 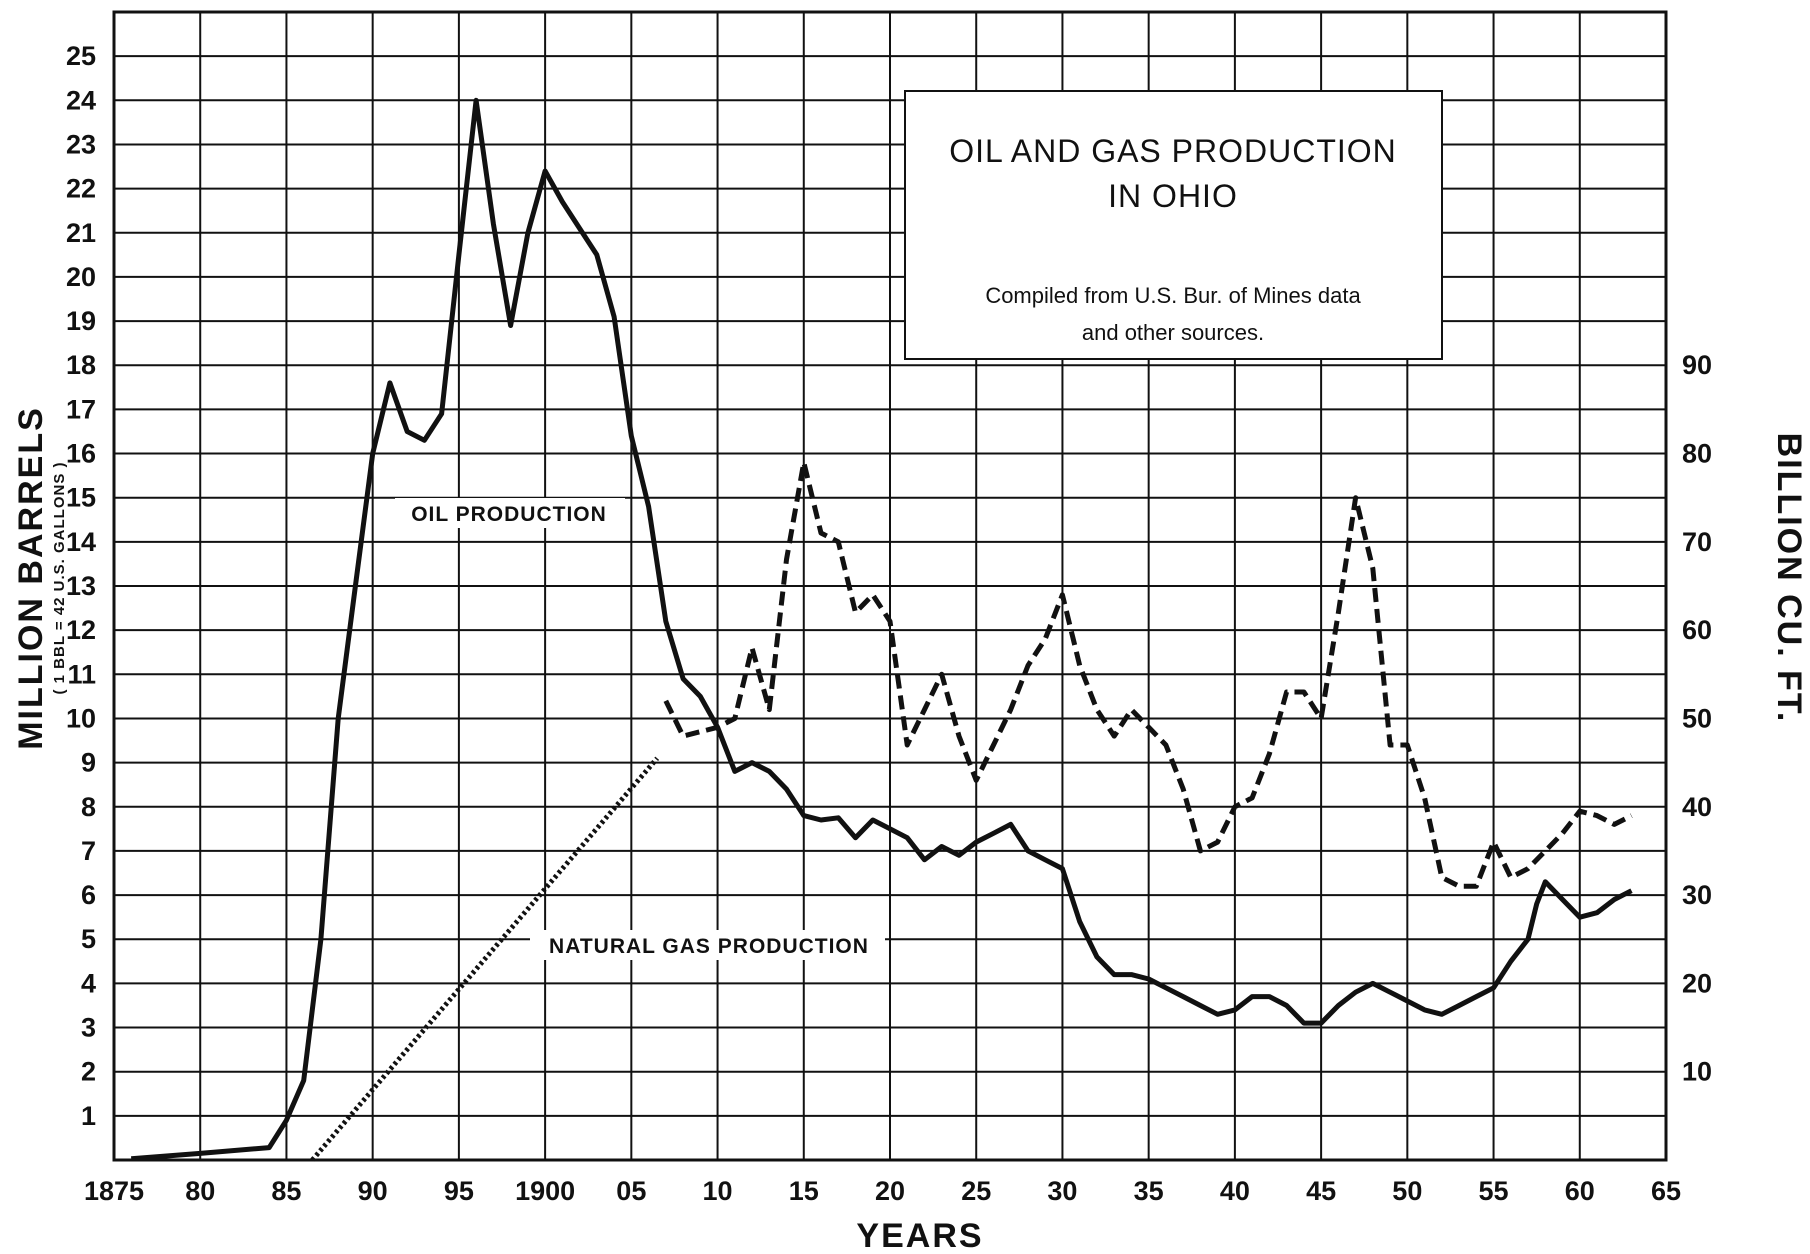 What do you see at coordinates (1666, 1191) in the screenshot?
I see `x-tick-label: 65` at bounding box center [1666, 1191].